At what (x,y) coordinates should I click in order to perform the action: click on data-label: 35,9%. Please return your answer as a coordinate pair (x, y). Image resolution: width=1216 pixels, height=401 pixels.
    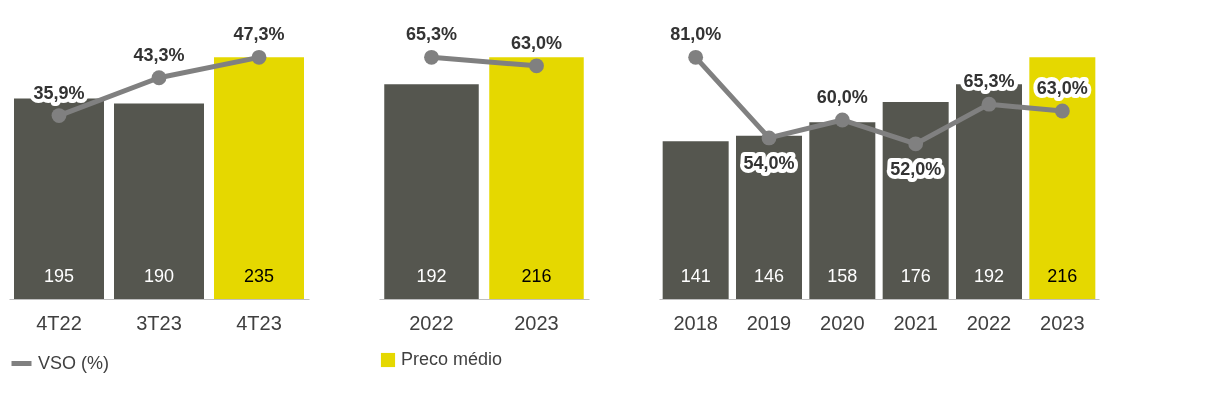
    Looking at the image, I should click on (59, 92).